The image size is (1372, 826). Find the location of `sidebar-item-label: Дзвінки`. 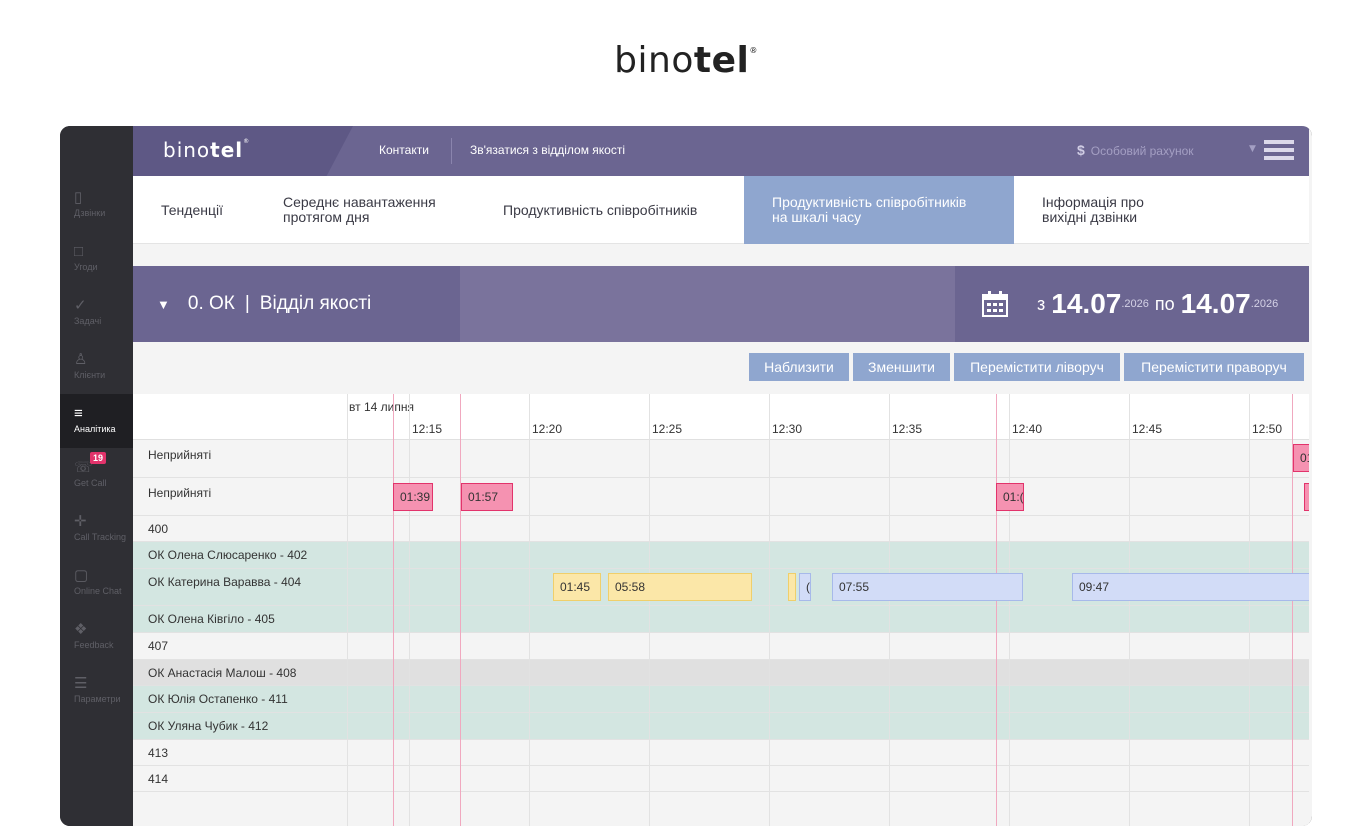

sidebar-item-label: Дзвінки is located at coordinates (90, 213).